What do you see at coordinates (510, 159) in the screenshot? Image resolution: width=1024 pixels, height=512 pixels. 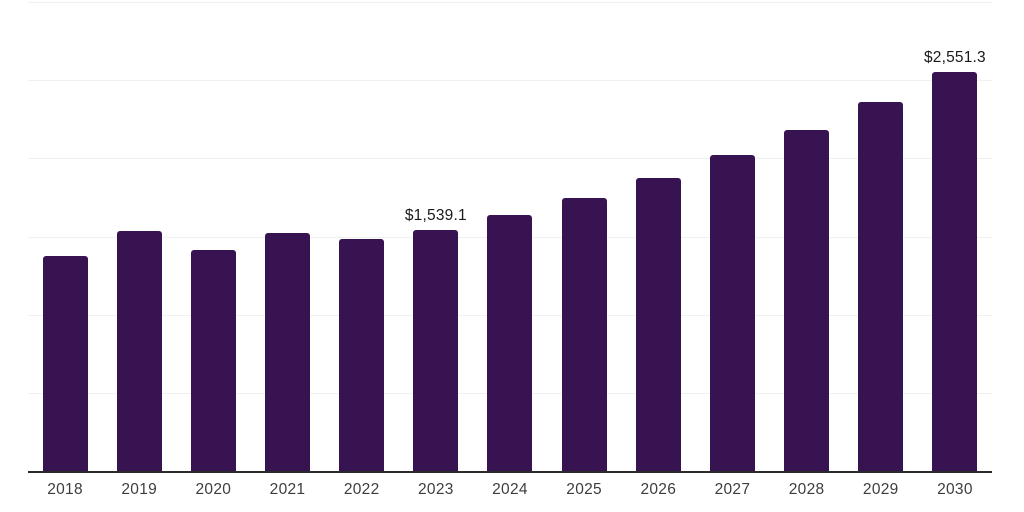 I see `gridline-2000` at bounding box center [510, 159].